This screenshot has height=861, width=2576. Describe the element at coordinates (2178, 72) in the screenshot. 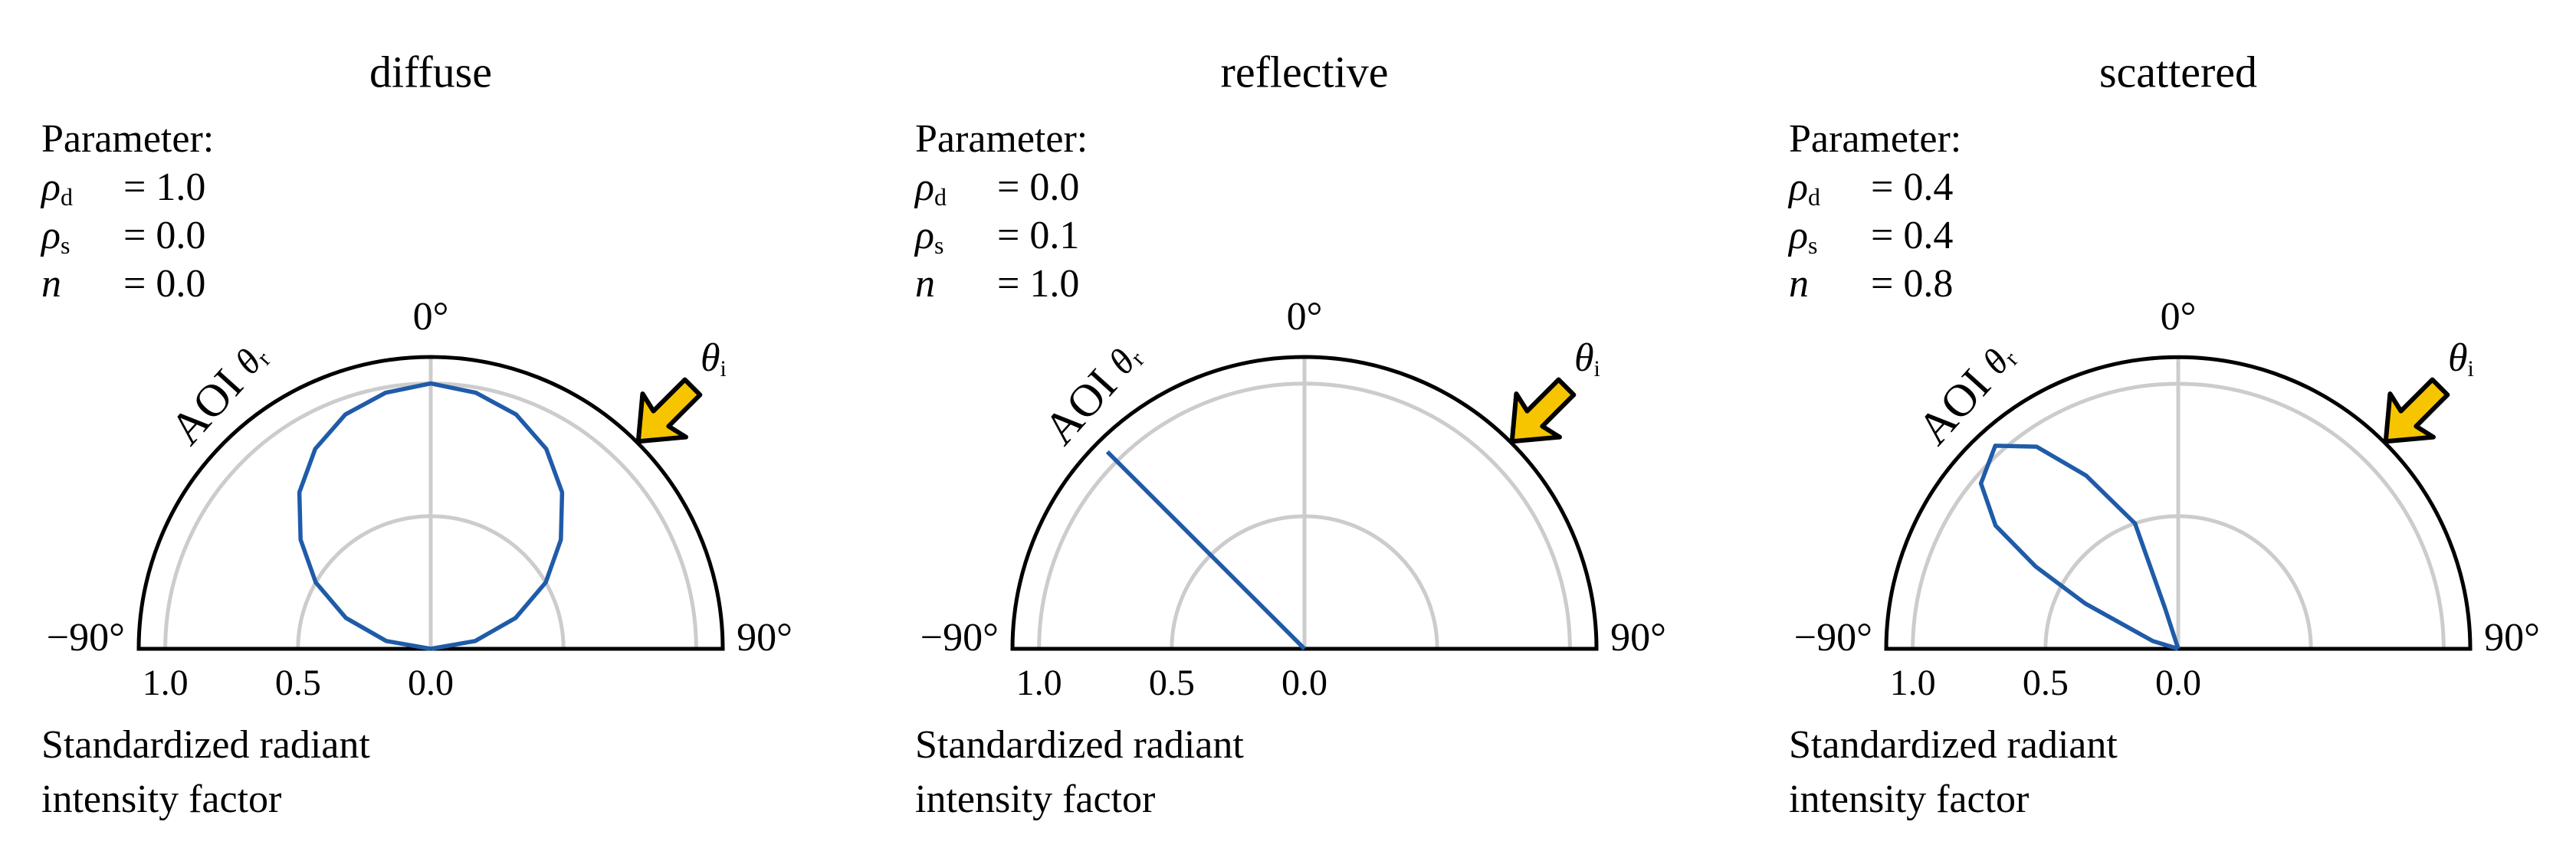

I see `chart-title: scattered` at that location.